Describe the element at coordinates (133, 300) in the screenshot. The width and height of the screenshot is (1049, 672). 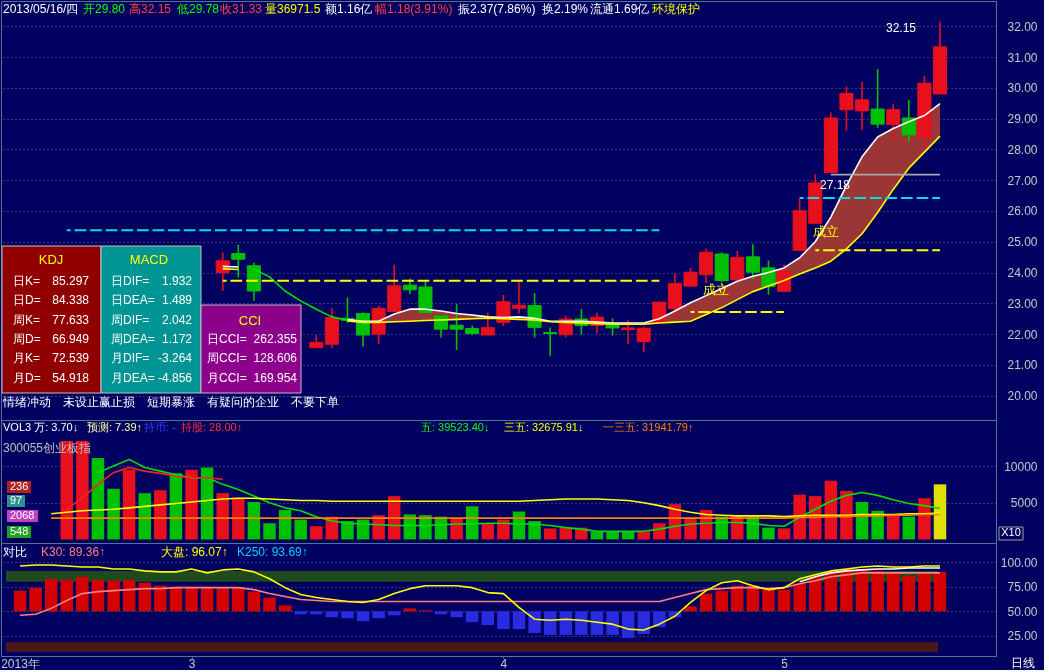
I see `annotation: 日DEA=` at that location.